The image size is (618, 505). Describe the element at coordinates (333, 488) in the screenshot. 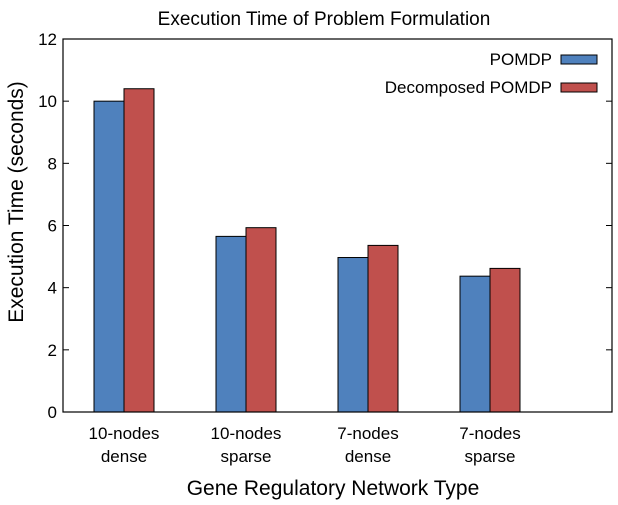

I see `x-axis-label: Gene Regulatory Network Type` at that location.